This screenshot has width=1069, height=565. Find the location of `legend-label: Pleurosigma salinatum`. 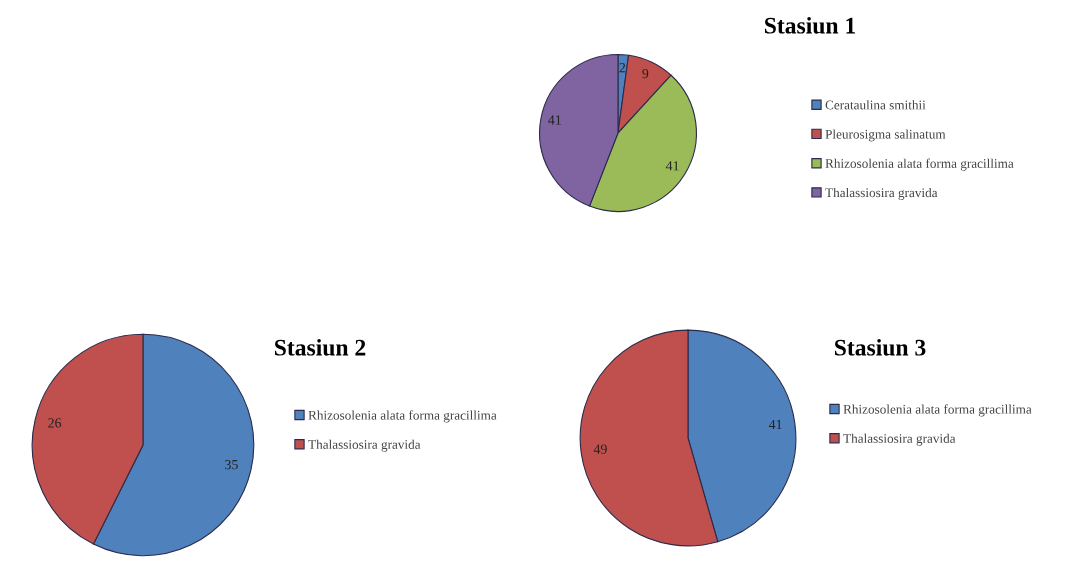

legend-label: Pleurosigma salinatum is located at coordinates (885, 135).